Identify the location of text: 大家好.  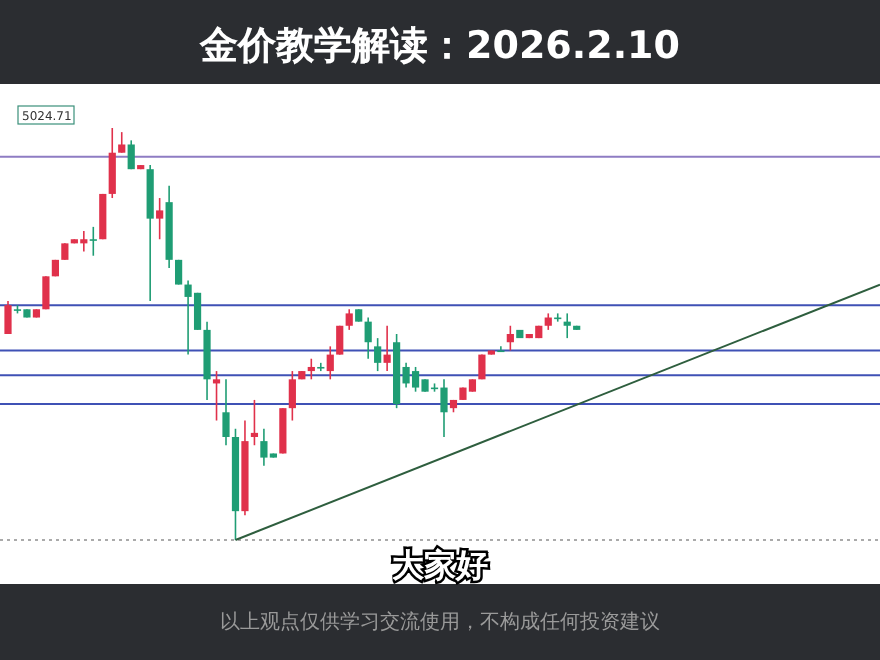
(440, 565).